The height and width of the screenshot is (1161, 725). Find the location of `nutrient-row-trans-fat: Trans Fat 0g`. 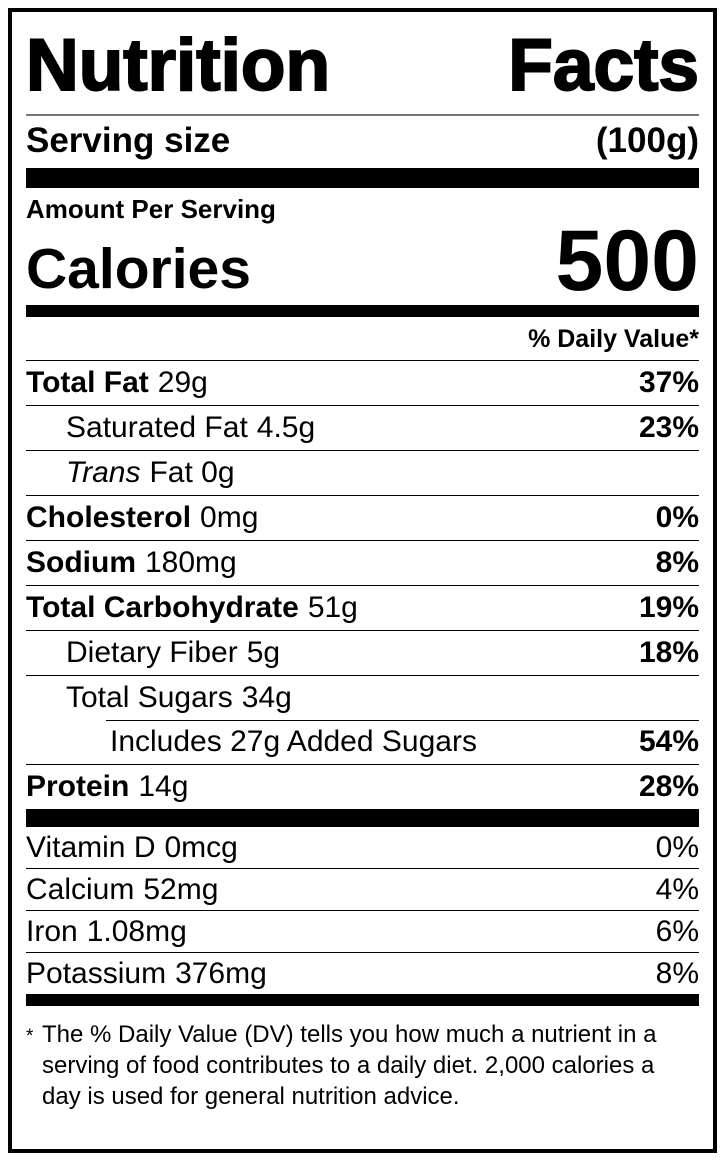

nutrient-row-trans-fat: Trans Fat 0g is located at coordinates (362, 472).